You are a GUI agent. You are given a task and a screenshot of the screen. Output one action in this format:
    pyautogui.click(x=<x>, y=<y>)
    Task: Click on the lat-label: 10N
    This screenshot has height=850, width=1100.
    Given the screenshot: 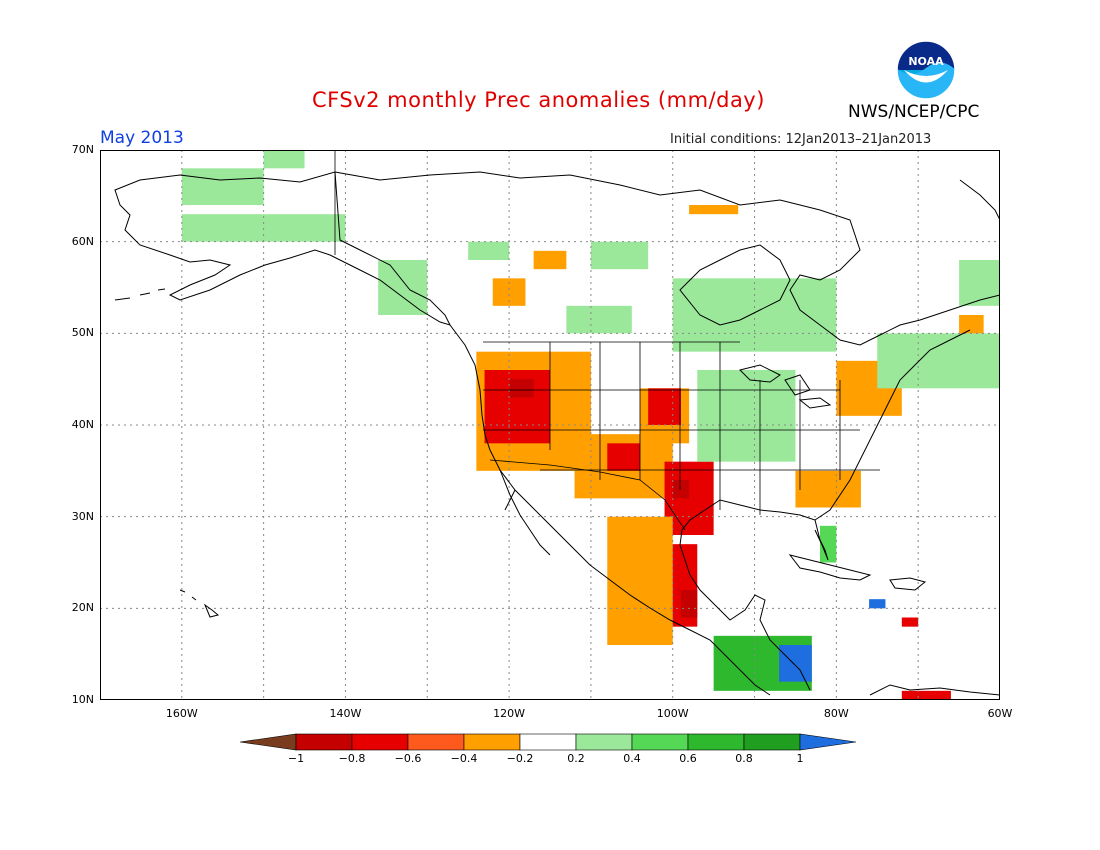 What is the action you would take?
    pyautogui.click(x=82, y=699)
    